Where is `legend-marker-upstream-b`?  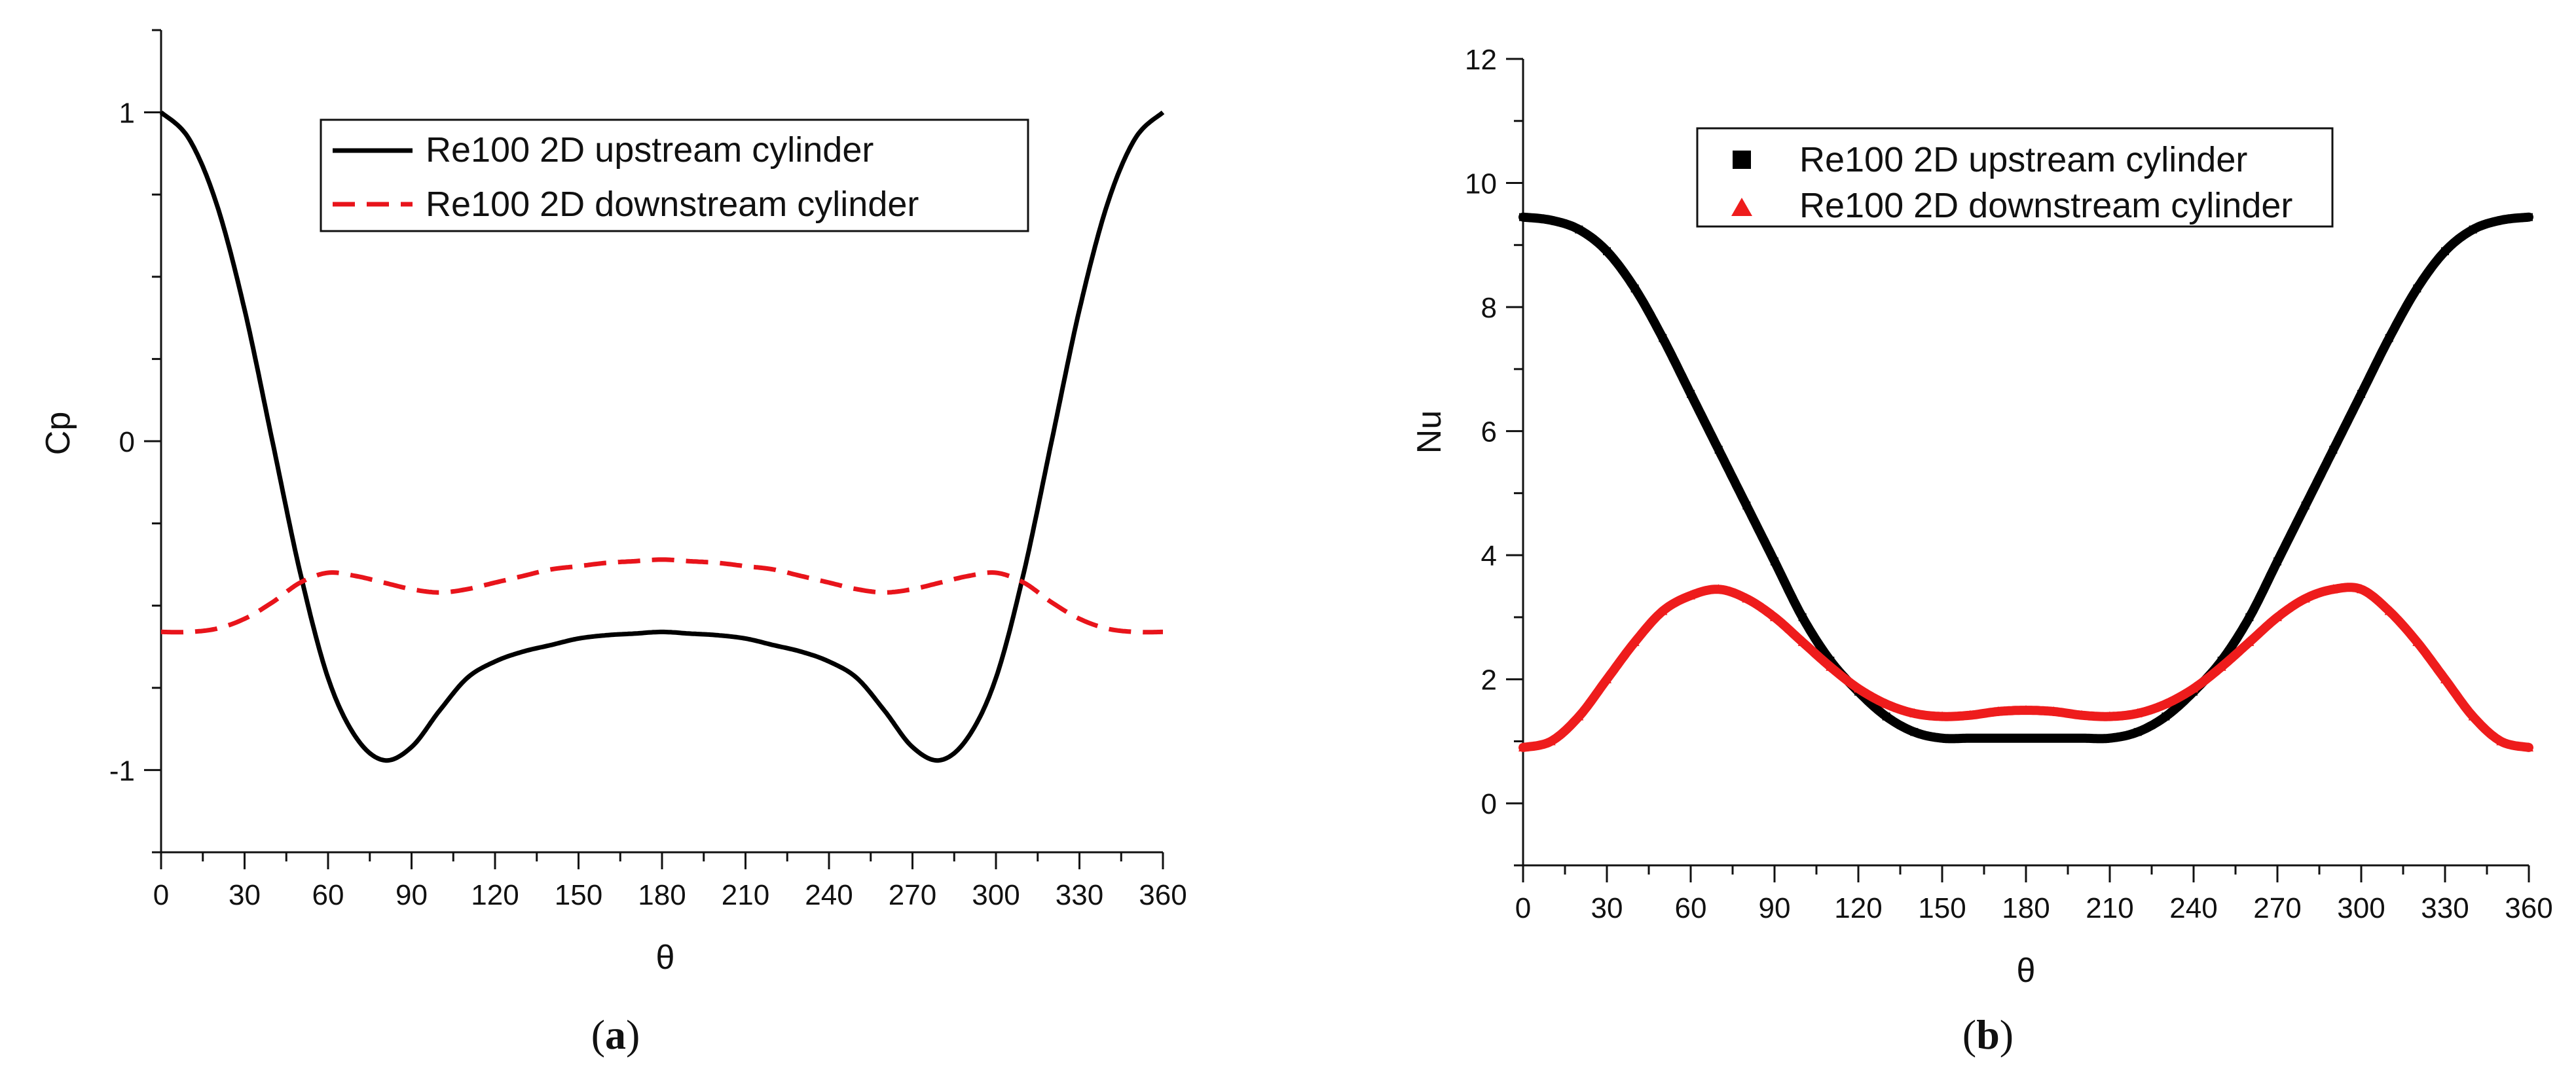
legend-marker-upstream-b is located at coordinates (1742, 160).